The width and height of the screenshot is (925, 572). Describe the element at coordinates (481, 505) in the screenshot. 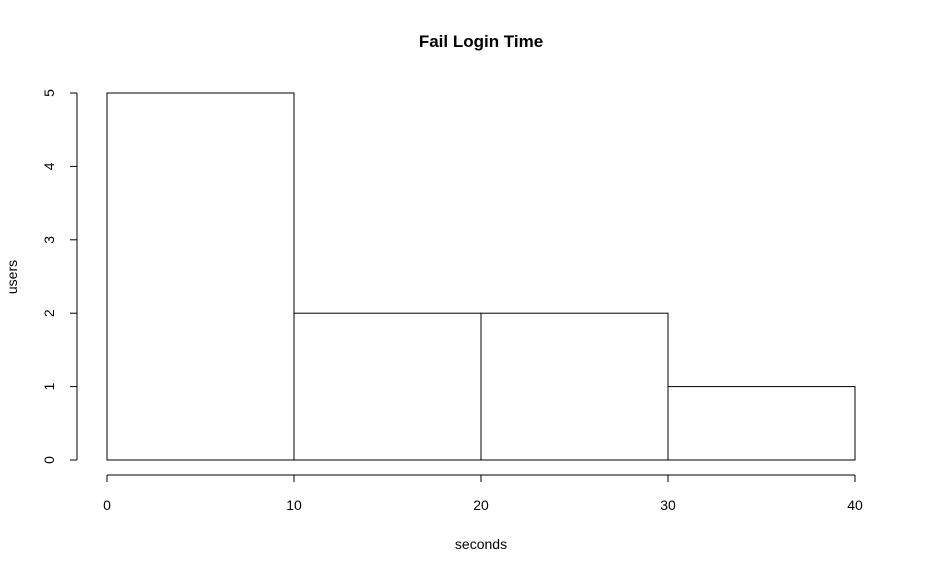

I see `x-tick-label: 20` at that location.